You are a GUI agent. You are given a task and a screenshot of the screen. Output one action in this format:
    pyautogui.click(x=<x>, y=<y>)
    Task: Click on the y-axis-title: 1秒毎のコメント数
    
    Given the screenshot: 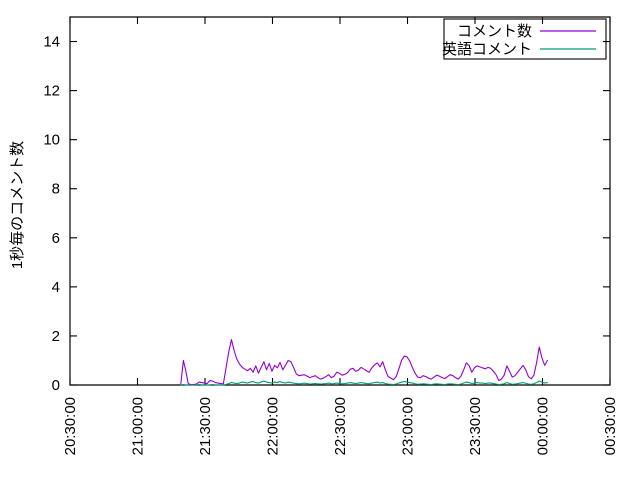 What is the action you would take?
    pyautogui.click(x=17, y=205)
    